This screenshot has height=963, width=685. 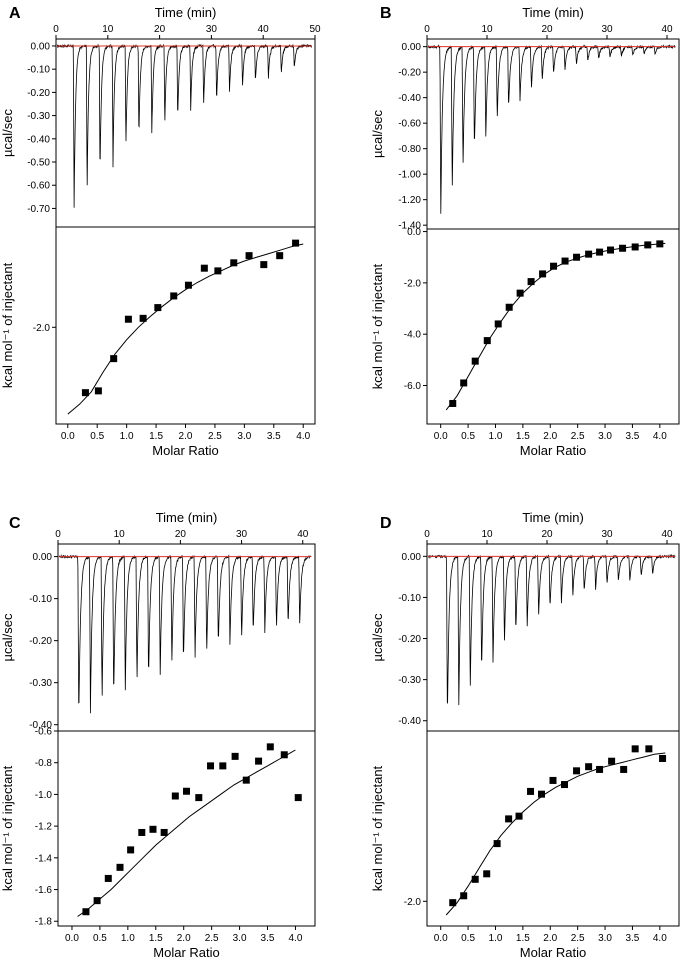 What do you see at coordinates (315, 29) in the screenshot?
I see `time-tick-label: 50` at bounding box center [315, 29].